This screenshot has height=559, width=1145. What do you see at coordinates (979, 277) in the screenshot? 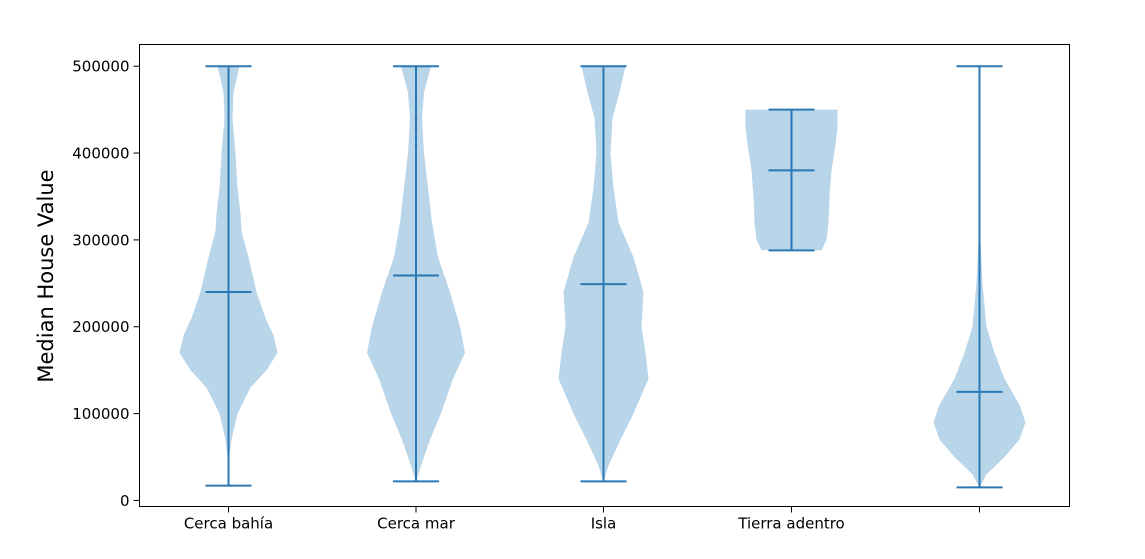
I see `violin-unlabeled` at bounding box center [979, 277].